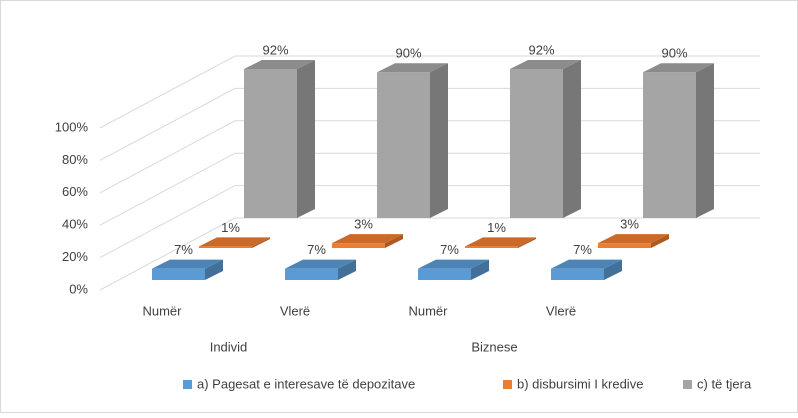  What do you see at coordinates (72, 126) in the screenshot?
I see `y-tick-label: 100%` at bounding box center [72, 126].